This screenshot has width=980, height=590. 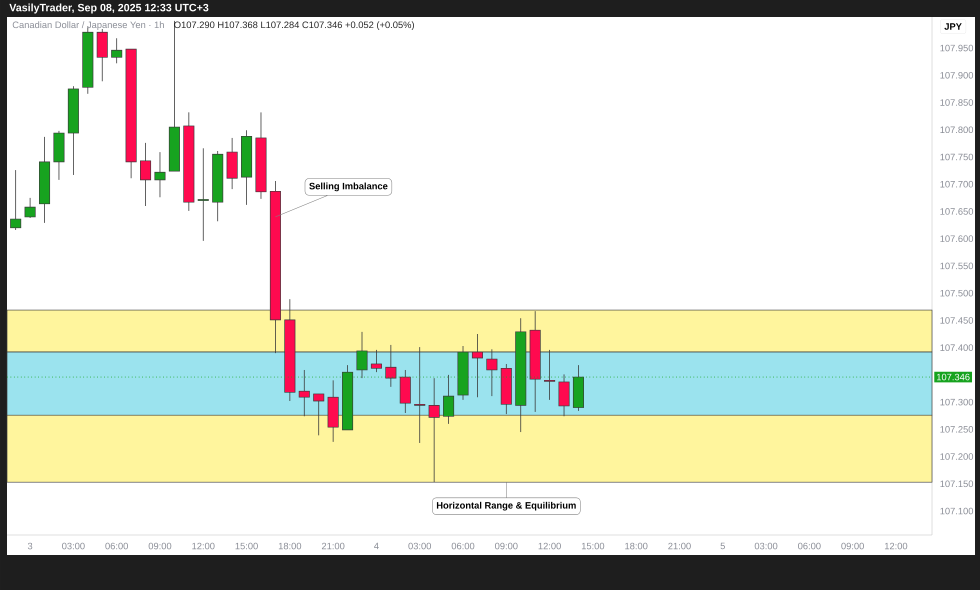 I want to click on x-tick-label: 3, so click(x=30, y=546).